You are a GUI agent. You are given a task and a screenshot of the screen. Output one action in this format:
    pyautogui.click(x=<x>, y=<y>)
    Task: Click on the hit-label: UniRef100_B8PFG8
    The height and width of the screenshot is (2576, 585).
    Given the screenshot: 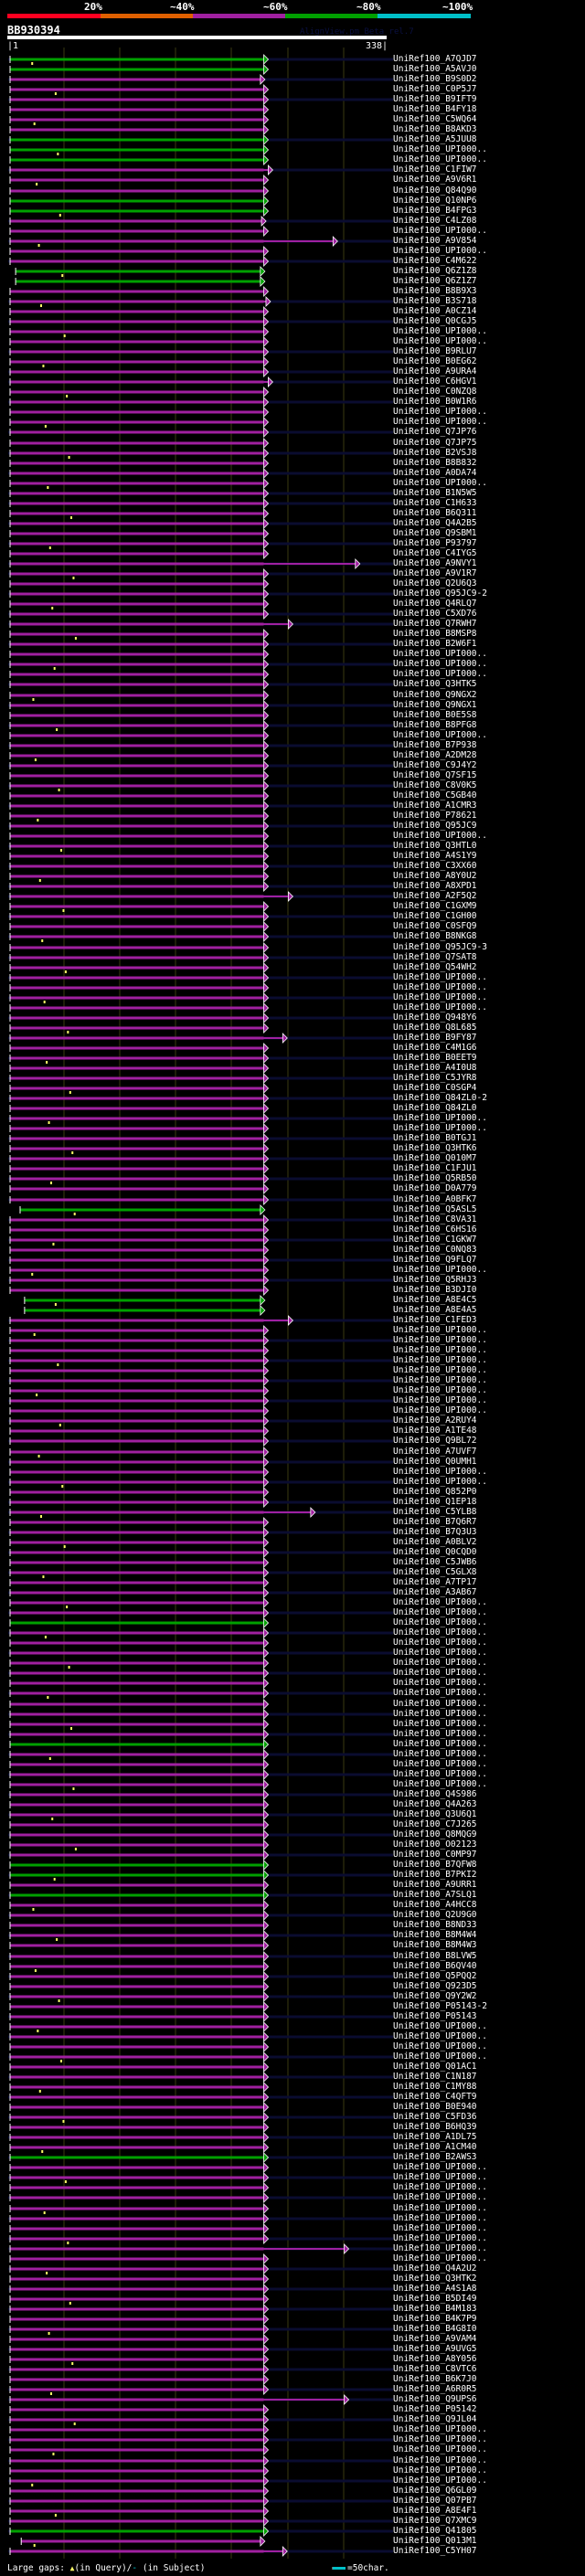 What is the action you would take?
    pyautogui.click(x=435, y=725)
    